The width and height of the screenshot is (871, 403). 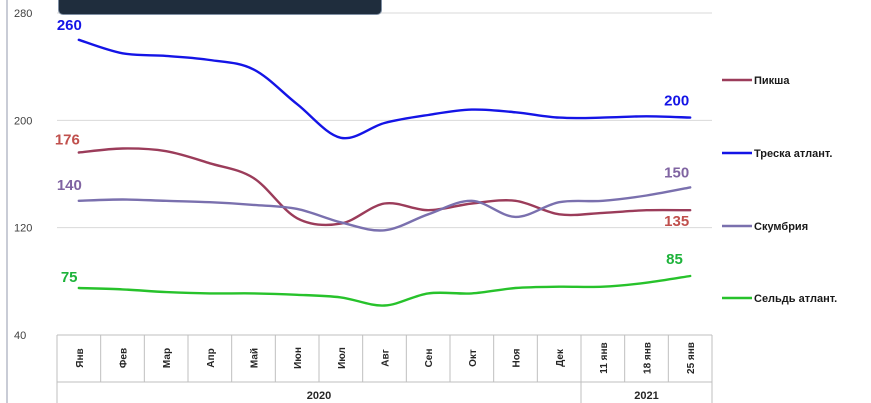 I want to click on x-tick-label: 25 янв, so click(x=691, y=358).